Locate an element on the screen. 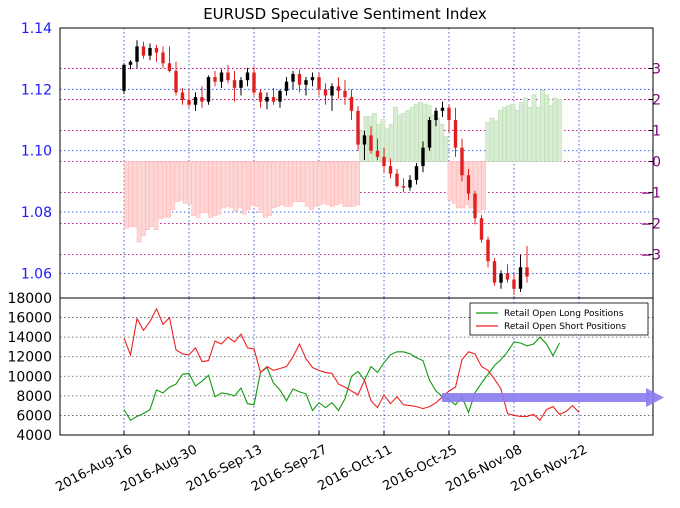 This screenshot has width=680, height=508. legend-box is located at coordinates (559, 319).